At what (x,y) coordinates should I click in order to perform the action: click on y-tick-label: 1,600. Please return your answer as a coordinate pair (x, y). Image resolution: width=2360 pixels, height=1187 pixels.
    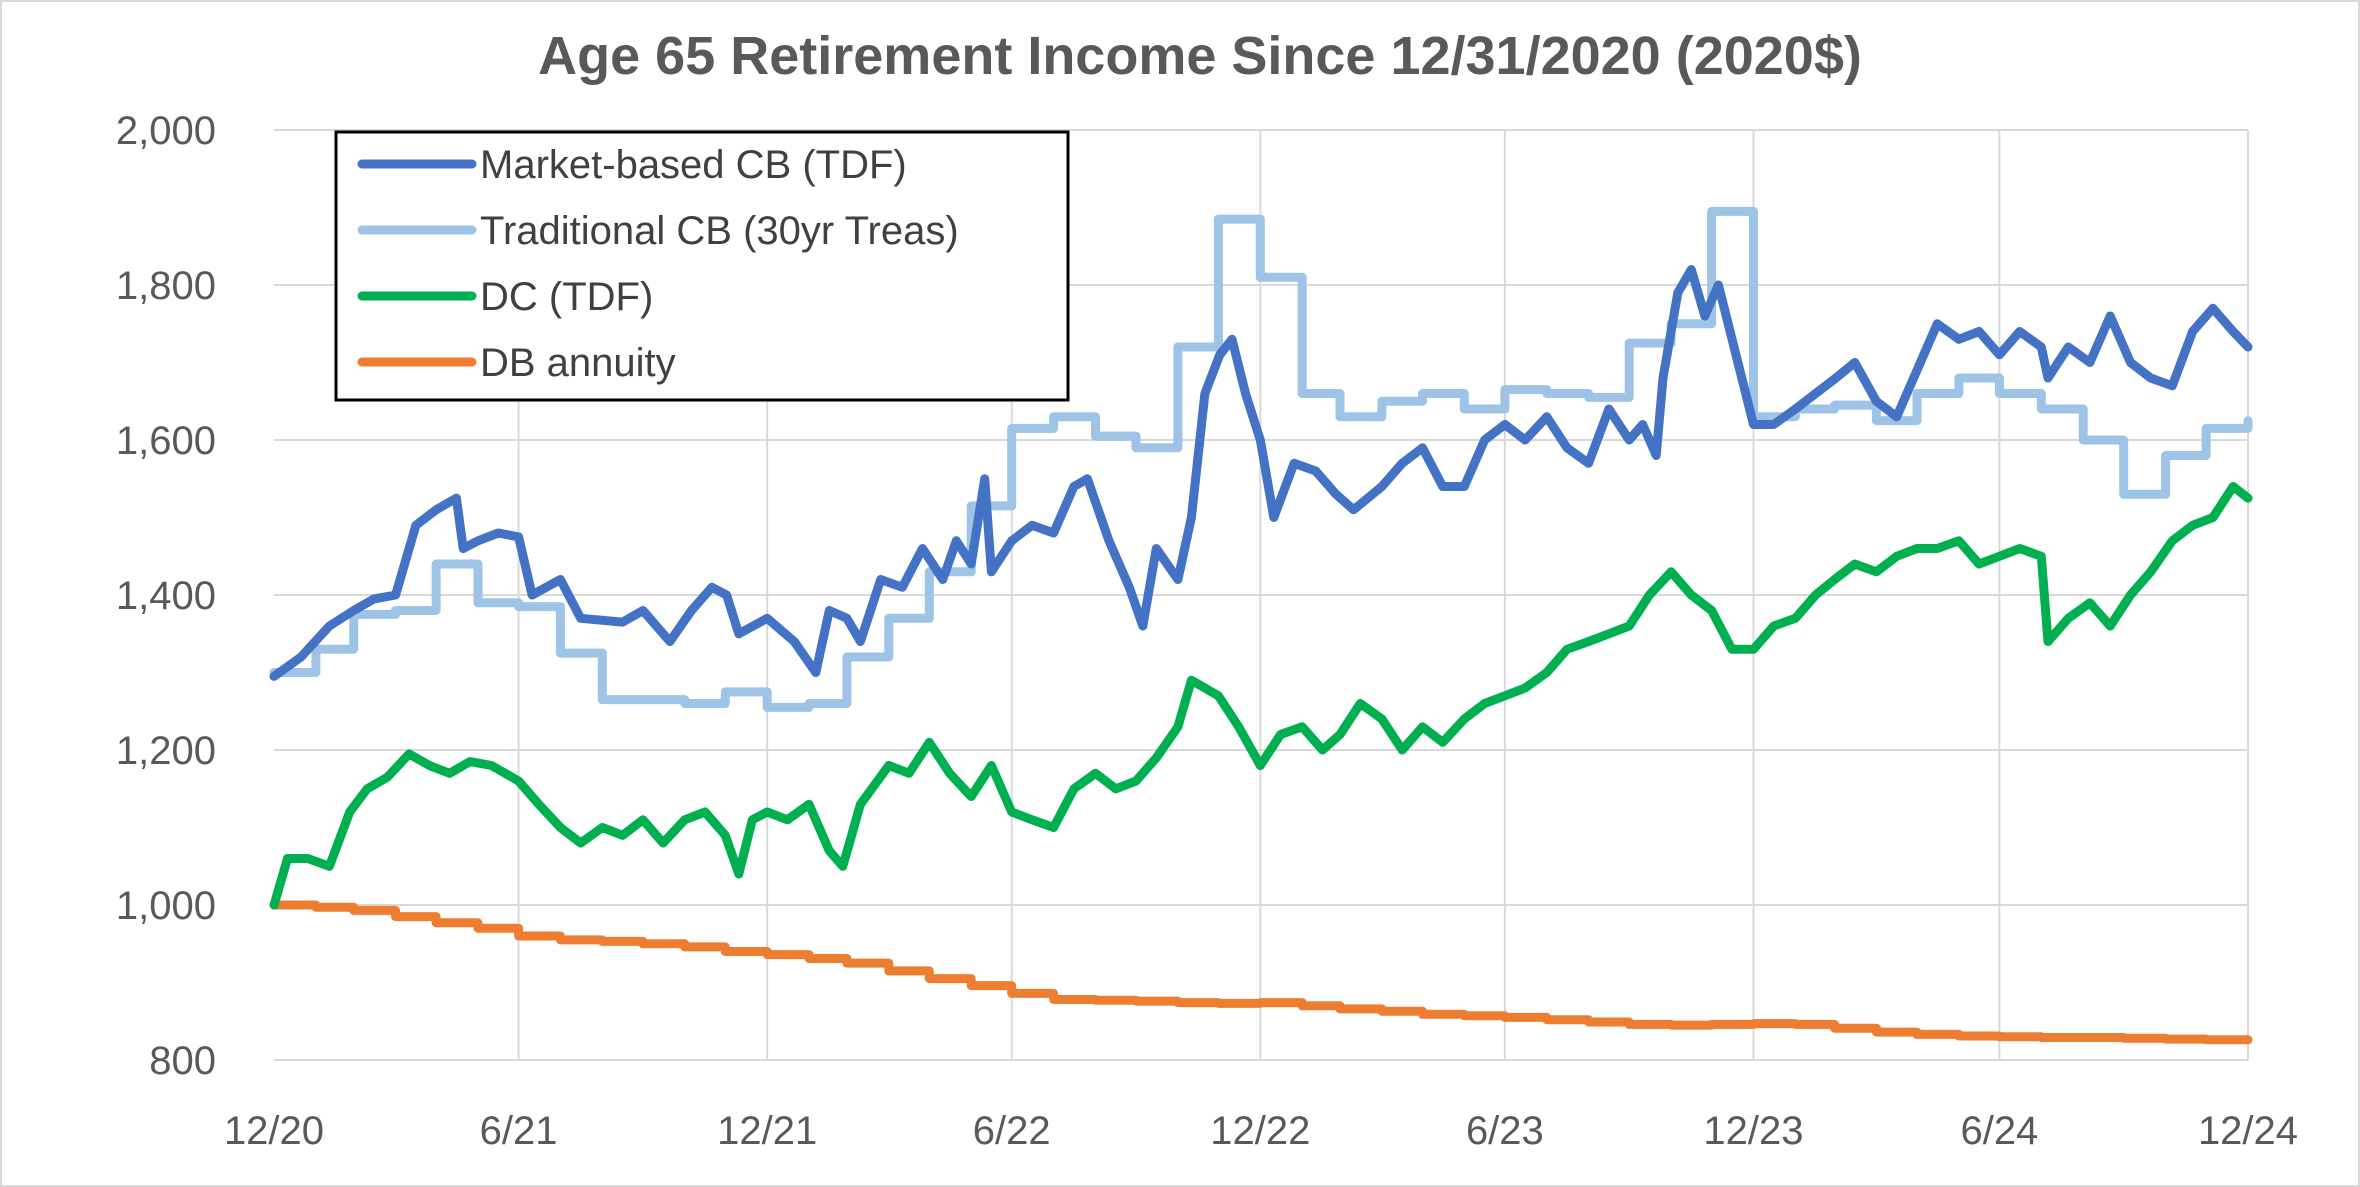
    Looking at the image, I should click on (166, 441).